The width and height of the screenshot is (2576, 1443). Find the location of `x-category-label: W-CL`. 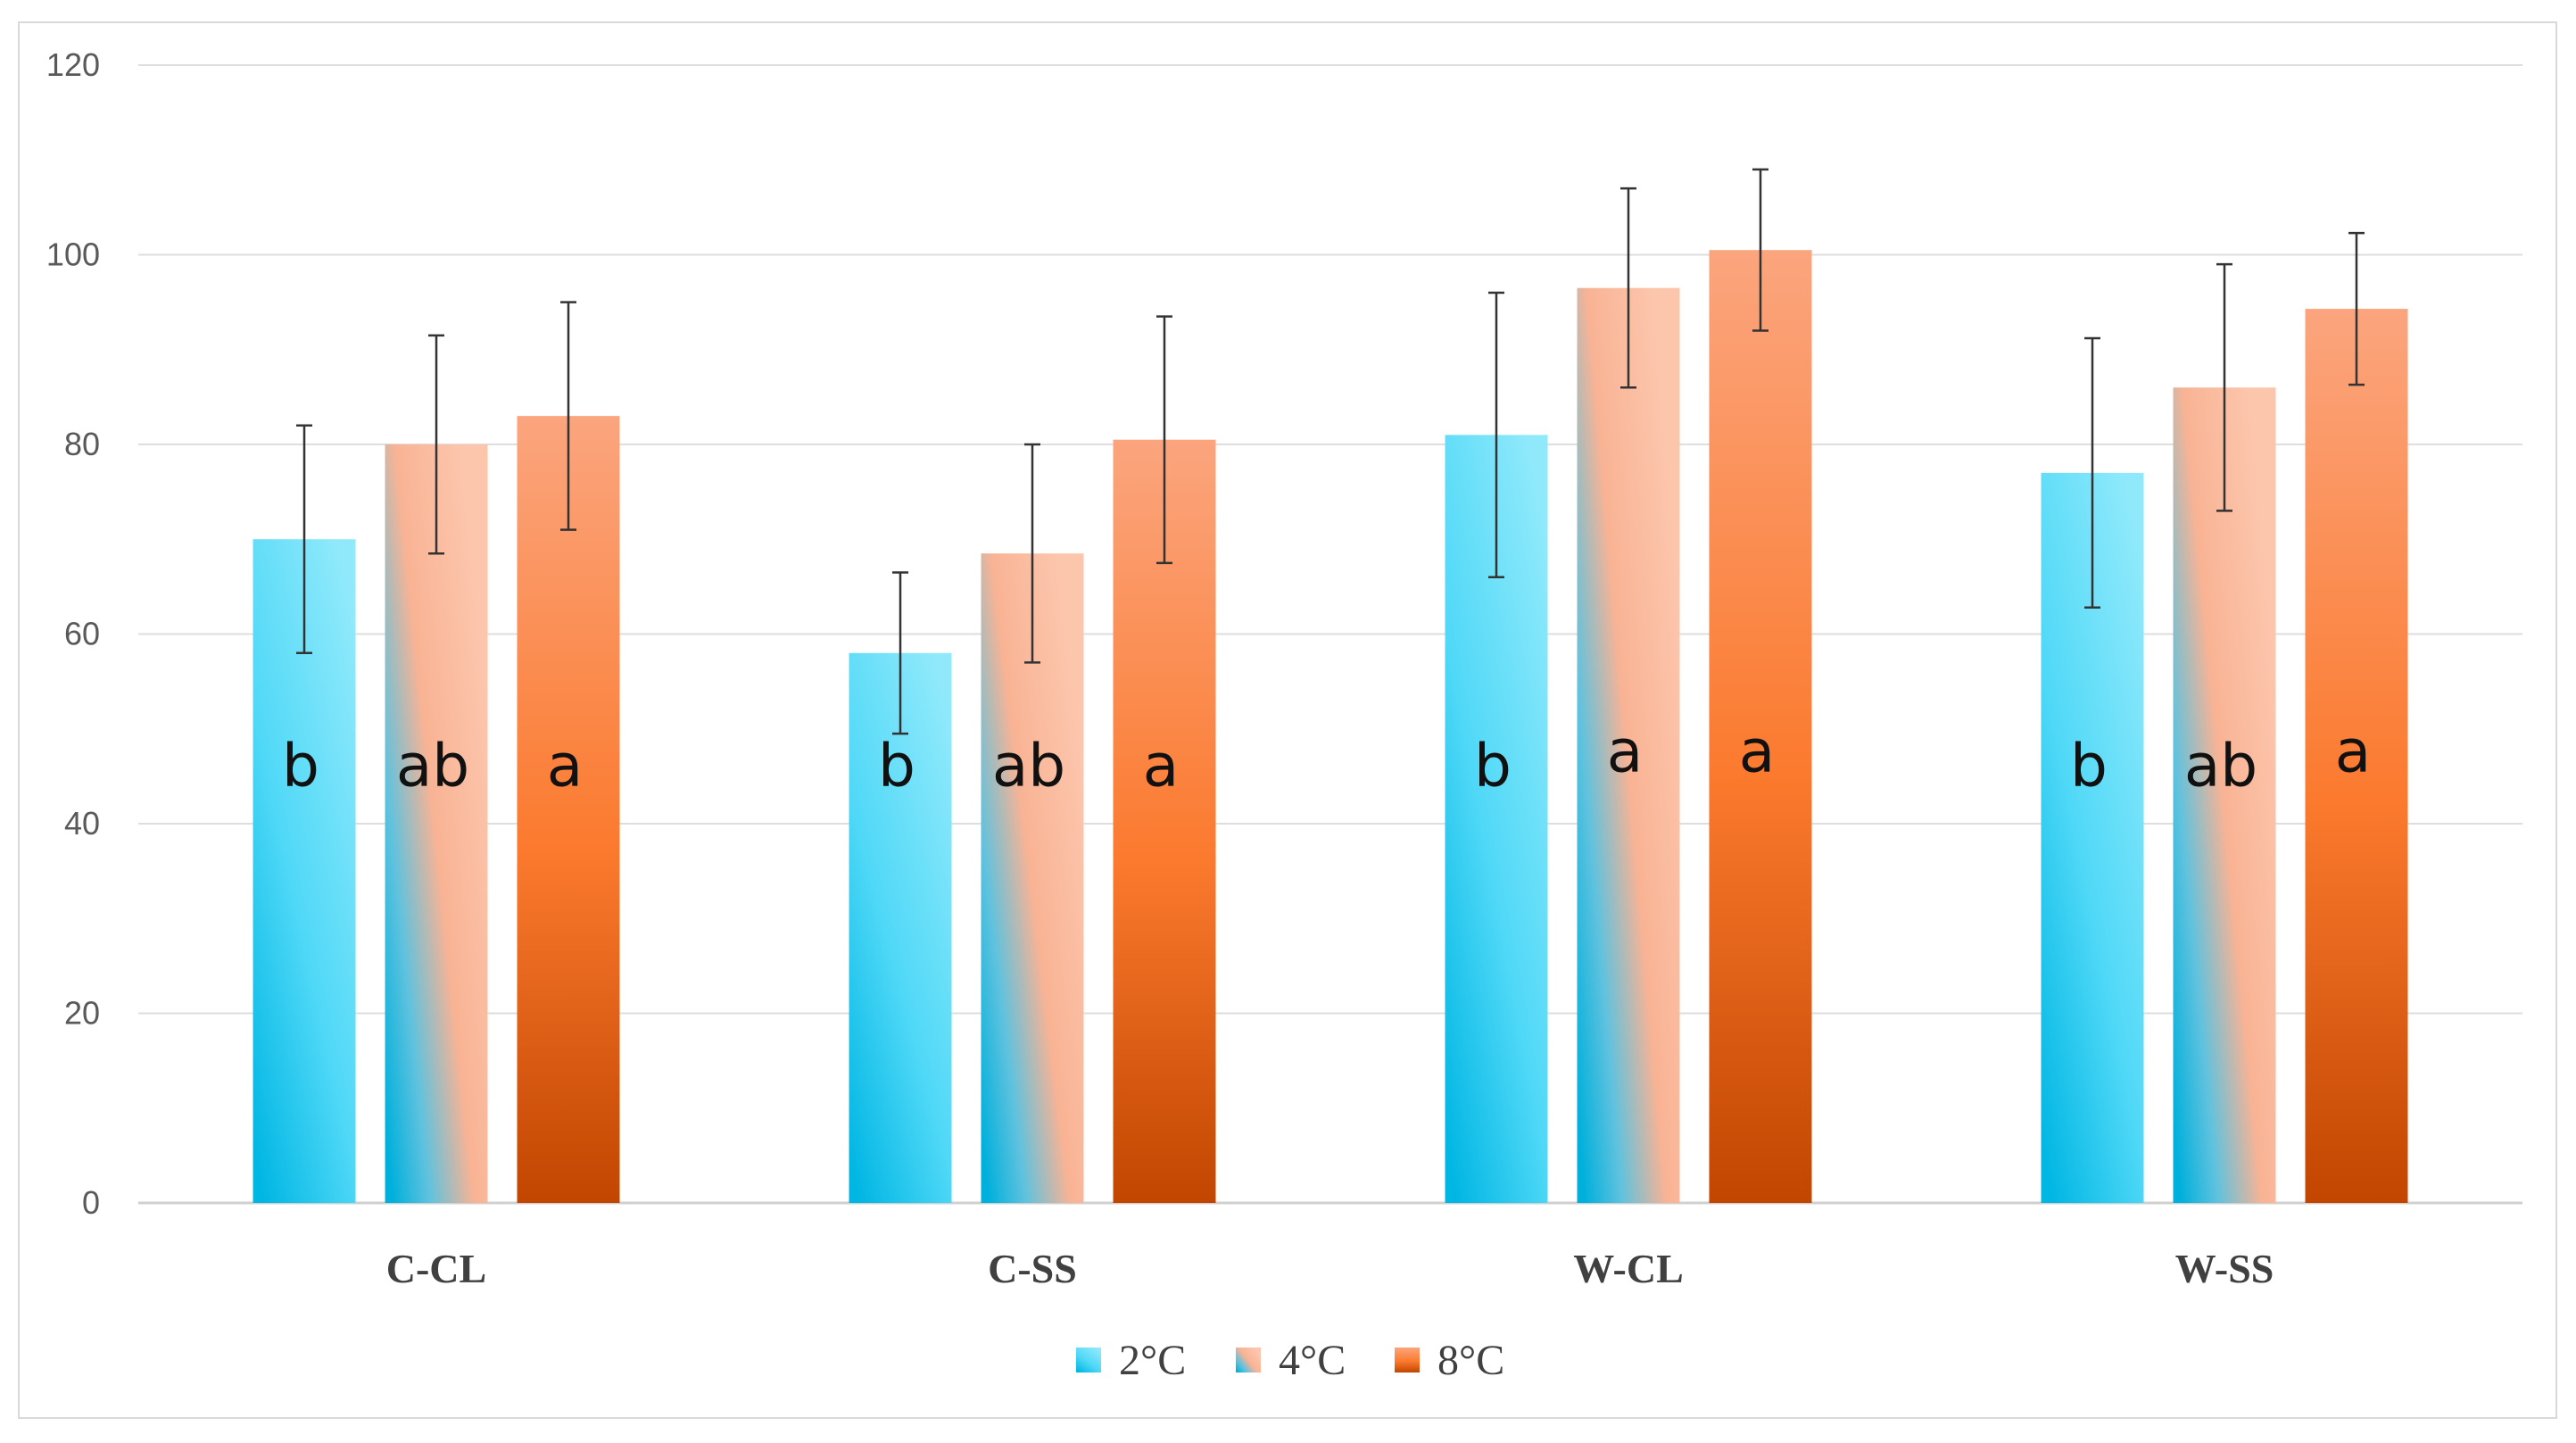

x-category-label: W-CL is located at coordinates (1628, 1268).